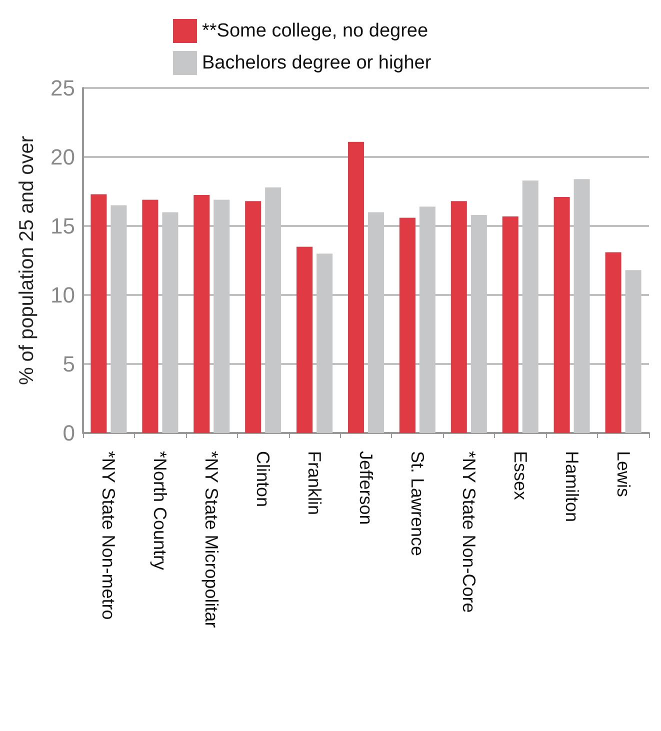  I want to click on x-tick-label: *NY State Micropolitar, so click(212, 539).